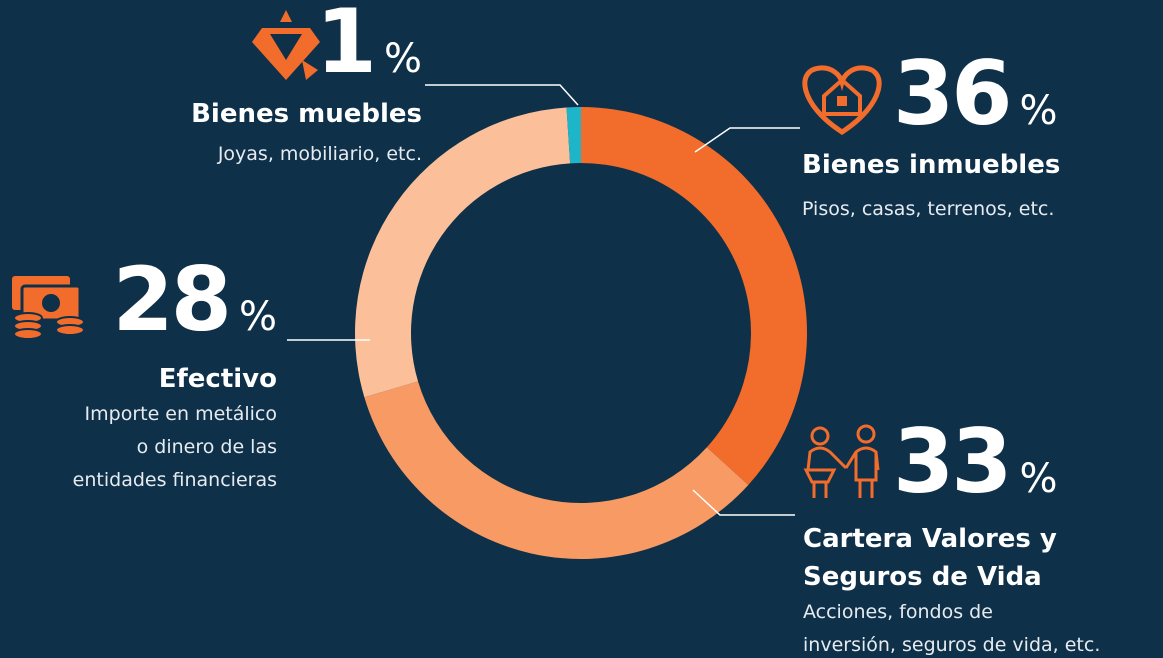 This screenshot has width=1163, height=658. I want to click on category-description: entidades financieras, so click(174, 480).